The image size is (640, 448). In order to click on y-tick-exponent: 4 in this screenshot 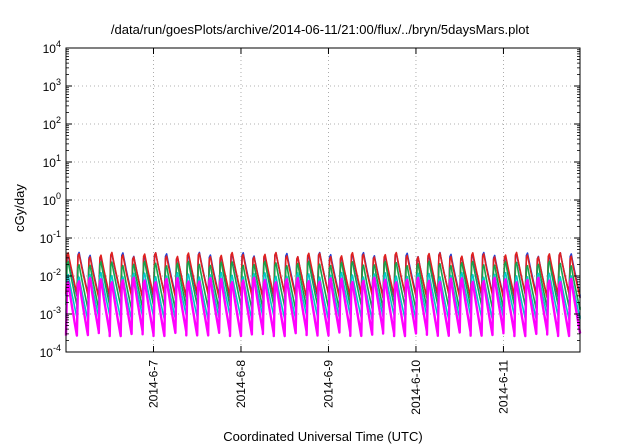, I will do `click(58, 44)`.